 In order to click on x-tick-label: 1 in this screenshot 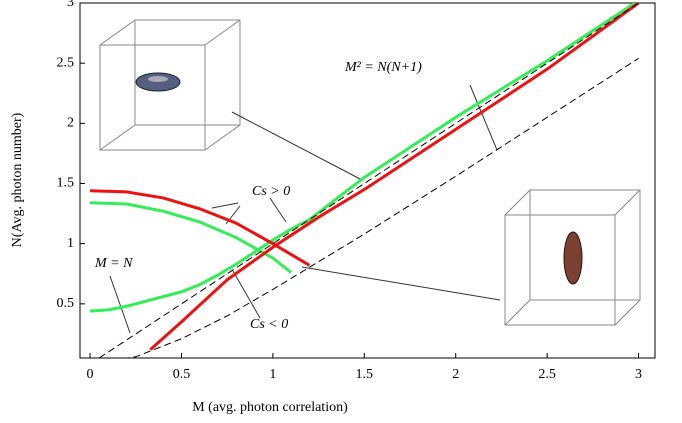, I will do `click(272, 374)`.